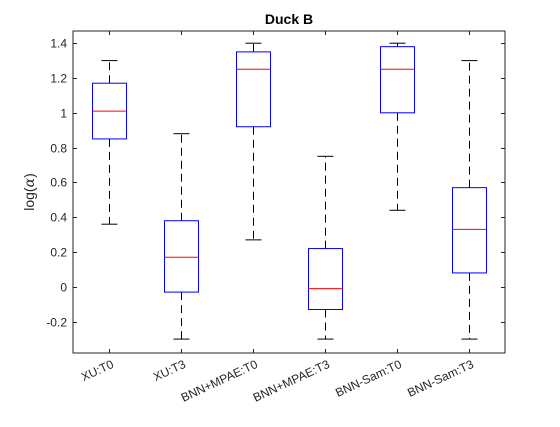 This screenshot has width=560, height=427. I want to click on y-tick-label: 1, so click(63, 114).